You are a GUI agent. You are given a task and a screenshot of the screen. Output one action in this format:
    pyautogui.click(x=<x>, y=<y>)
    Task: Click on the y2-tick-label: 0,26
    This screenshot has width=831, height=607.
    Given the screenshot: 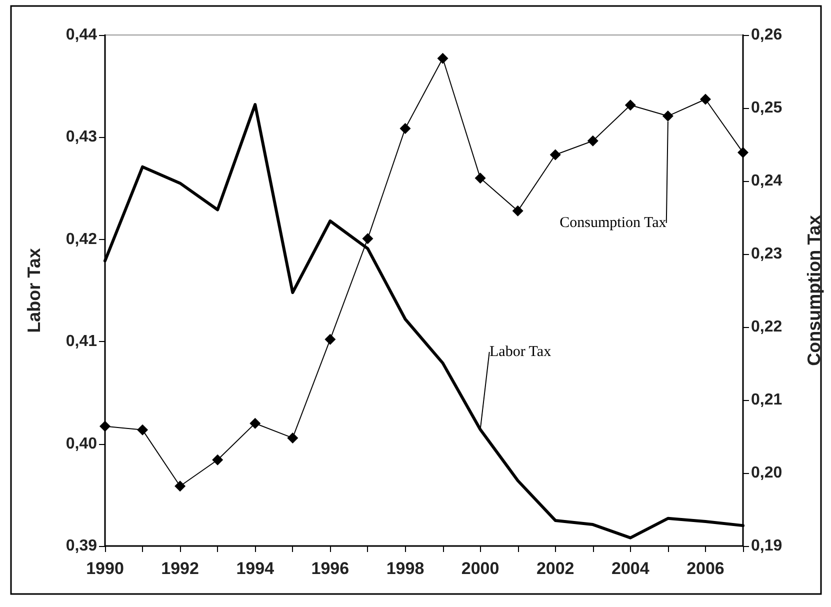 What is the action you would take?
    pyautogui.click(x=766, y=35)
    